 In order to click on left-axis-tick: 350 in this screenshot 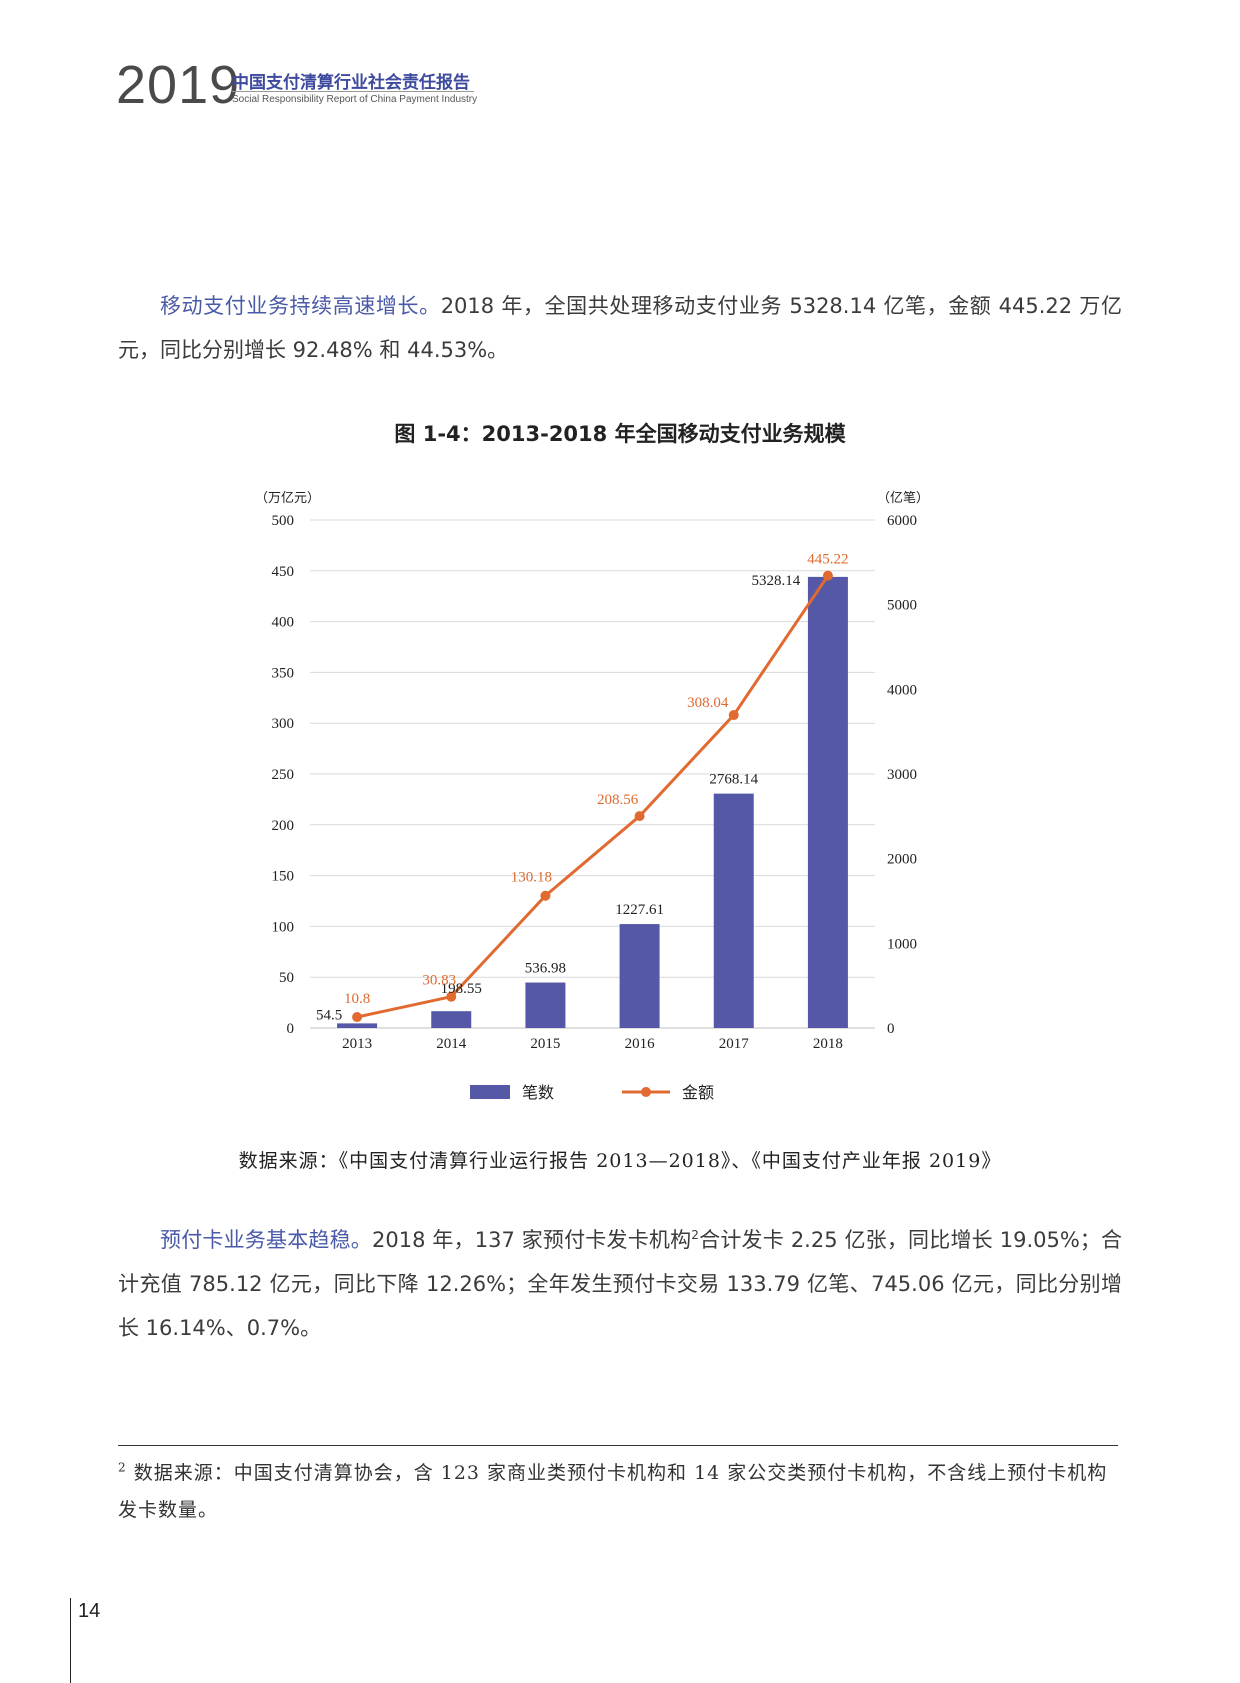, I will do `click(283, 673)`.